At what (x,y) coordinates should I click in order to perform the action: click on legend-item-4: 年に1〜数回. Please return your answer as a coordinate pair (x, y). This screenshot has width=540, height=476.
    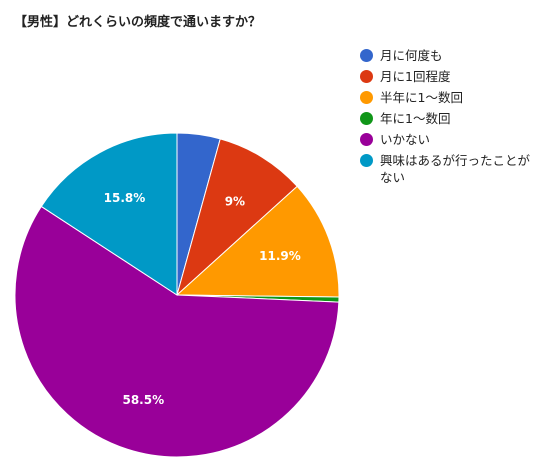
    Looking at the image, I should click on (449, 118).